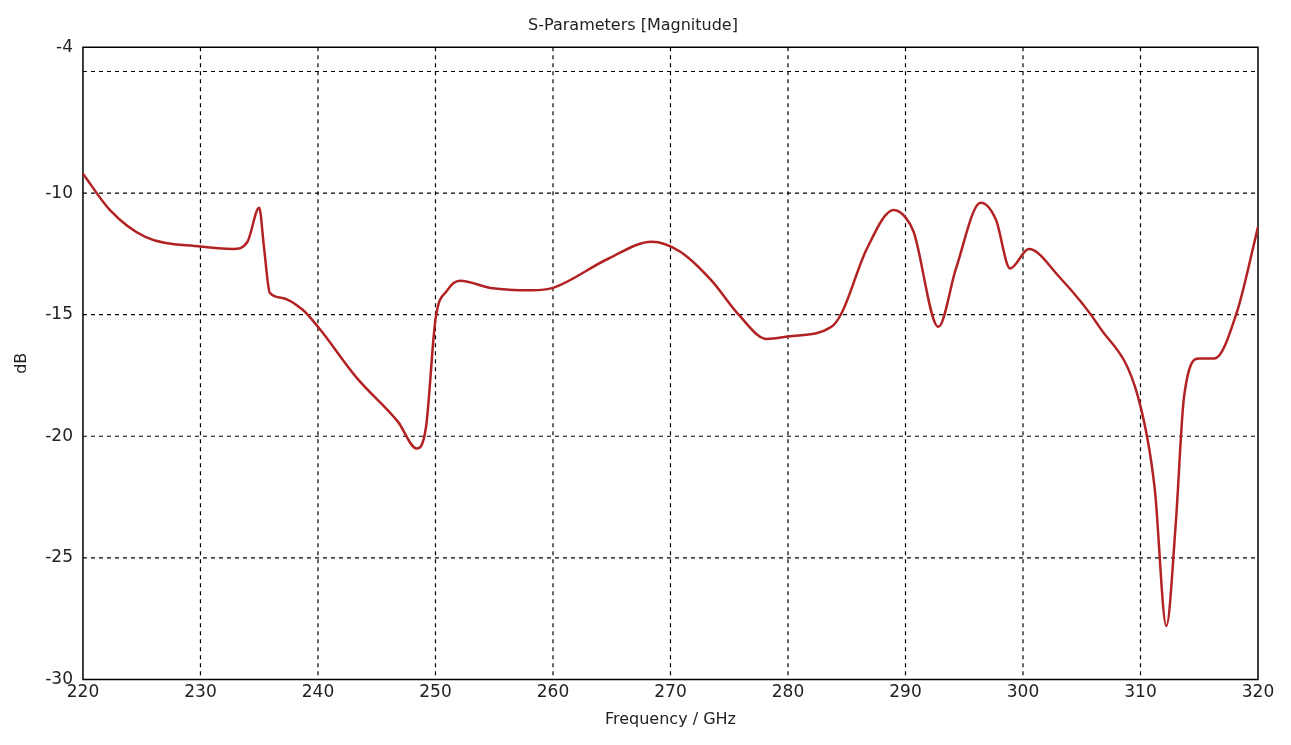  Describe the element at coordinates (59, 434) in the screenshot. I see `y-tick-label: -20` at that location.